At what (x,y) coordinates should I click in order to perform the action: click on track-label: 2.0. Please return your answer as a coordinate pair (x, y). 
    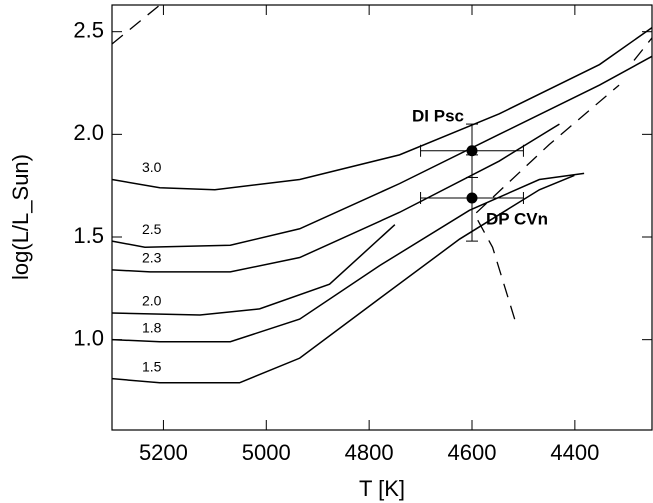
    Looking at the image, I should click on (152, 301).